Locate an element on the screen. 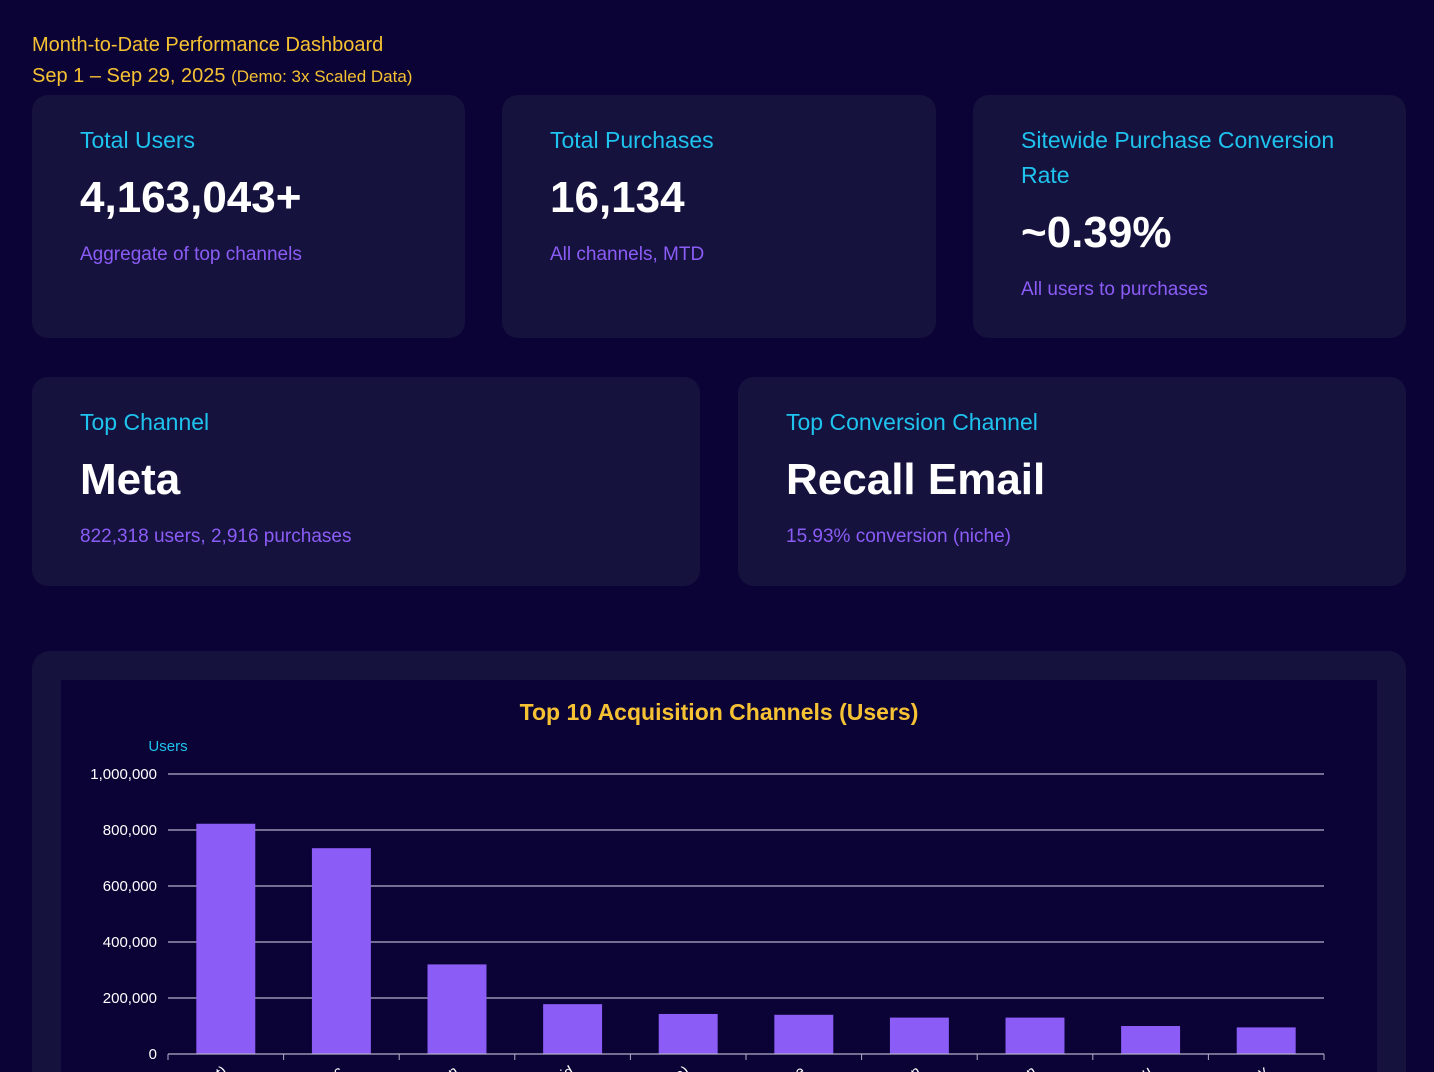 This screenshot has height=1072, width=1434. kpi-subtext: 822,318 users, 2,916 purchases is located at coordinates (216, 536).